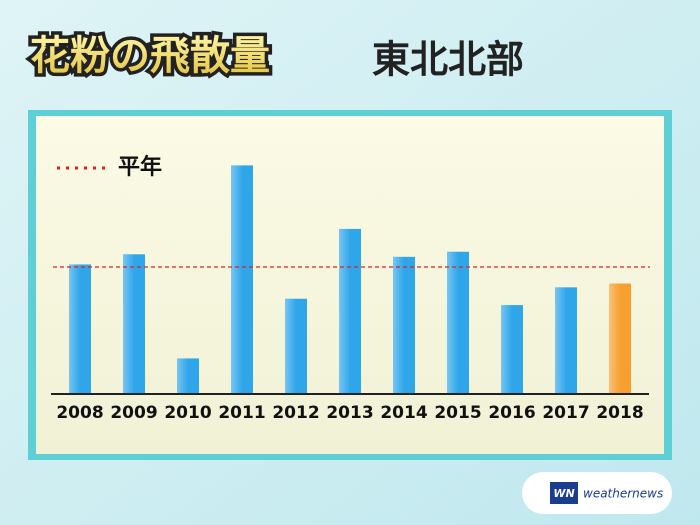 Image resolution: width=700 pixels, height=525 pixels. What do you see at coordinates (241, 413) in the screenshot?
I see `x-tick-label: 2011` at bounding box center [241, 413].